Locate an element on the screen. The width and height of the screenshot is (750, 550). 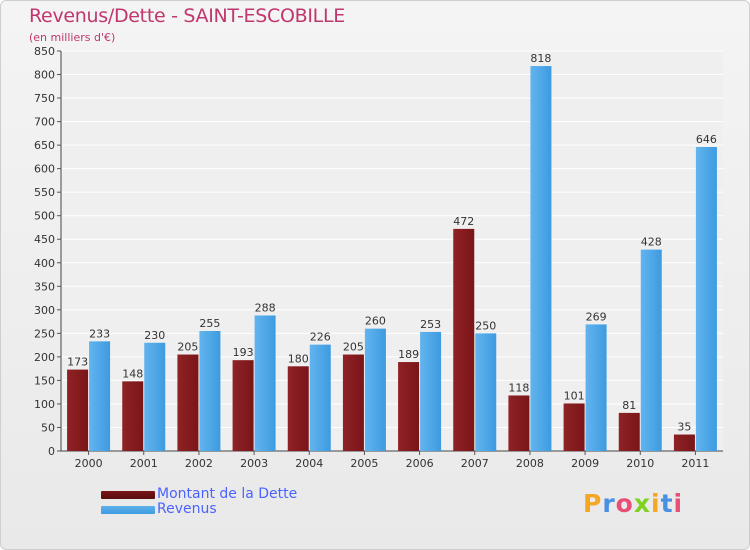
data-label-revenus: 428 is located at coordinates (651, 242).